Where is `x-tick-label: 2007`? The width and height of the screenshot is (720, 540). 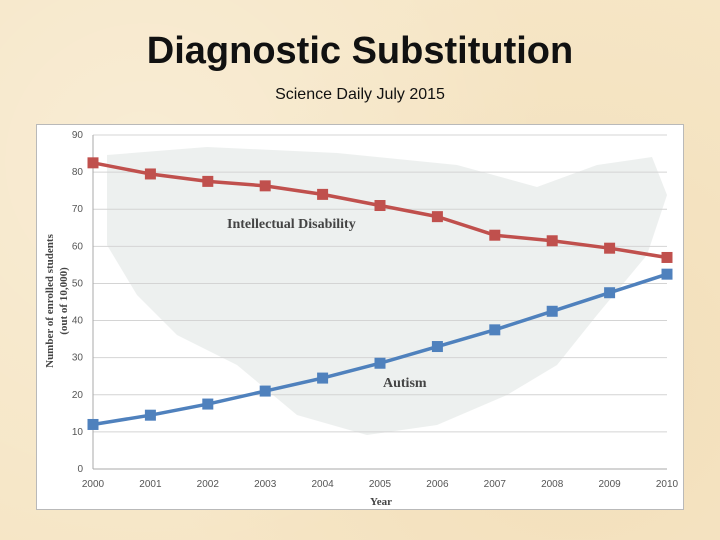 x-tick-label: 2007 is located at coordinates (495, 484).